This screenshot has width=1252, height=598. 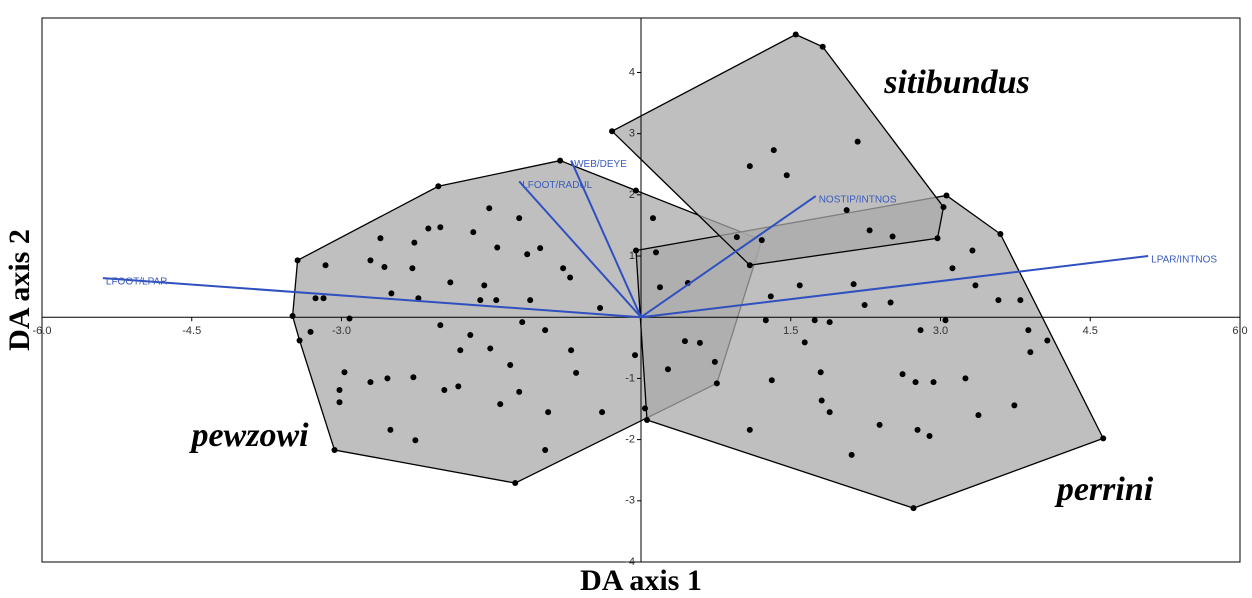 I want to click on y-tick-label: -3, so click(x=630, y=501).